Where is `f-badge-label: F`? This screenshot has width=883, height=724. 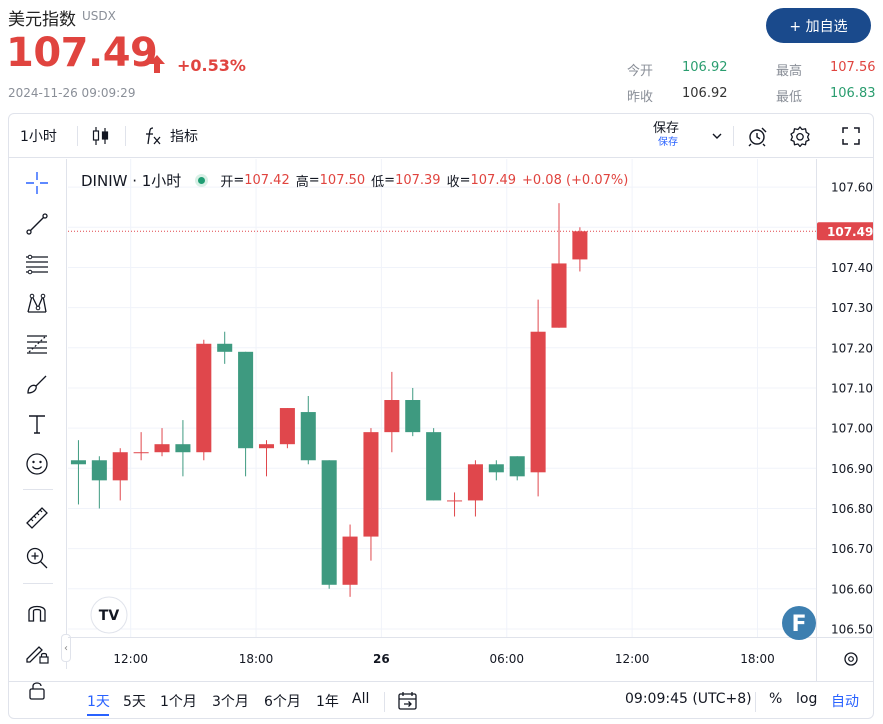
f-badge-label: F is located at coordinates (798, 624).